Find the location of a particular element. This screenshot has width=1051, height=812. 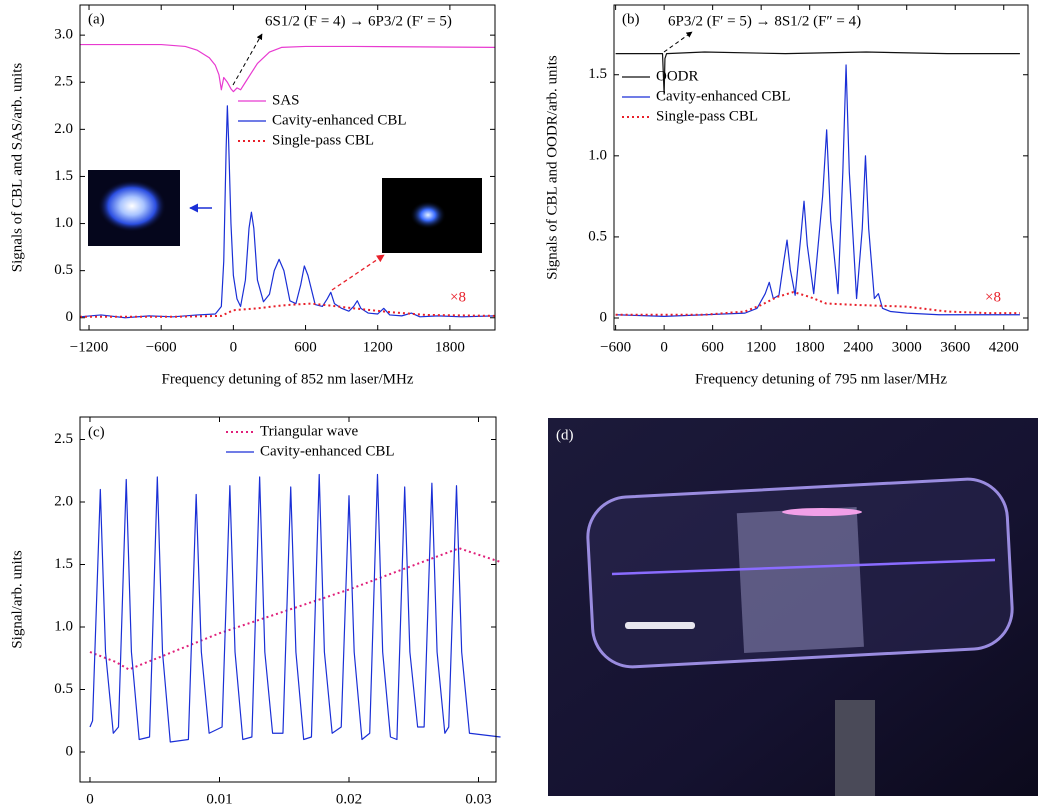

reflection is located at coordinates (660, 625).